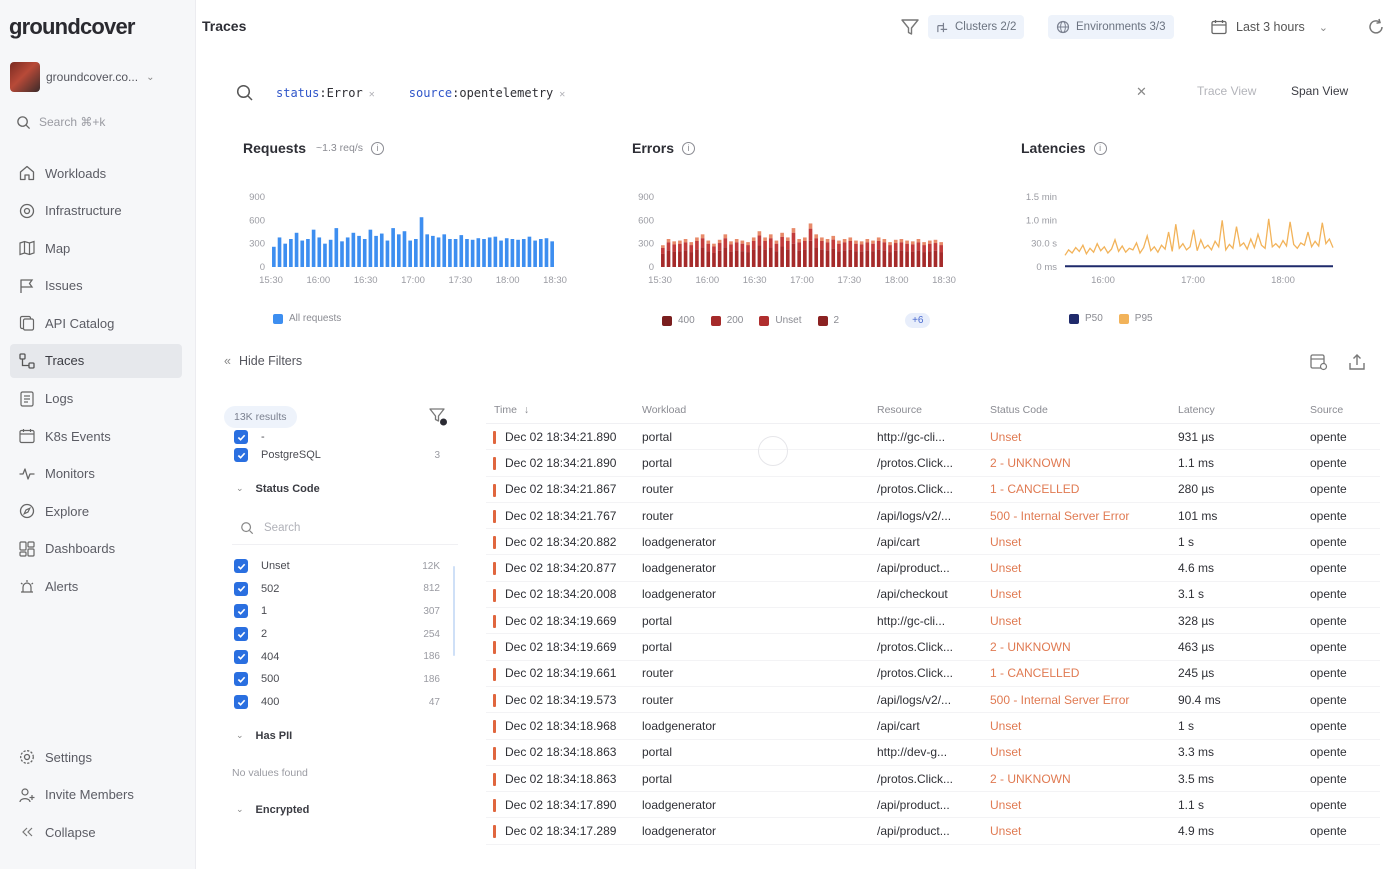 The width and height of the screenshot is (1400, 869). I want to click on filter-option: 2 254, so click(344, 634).